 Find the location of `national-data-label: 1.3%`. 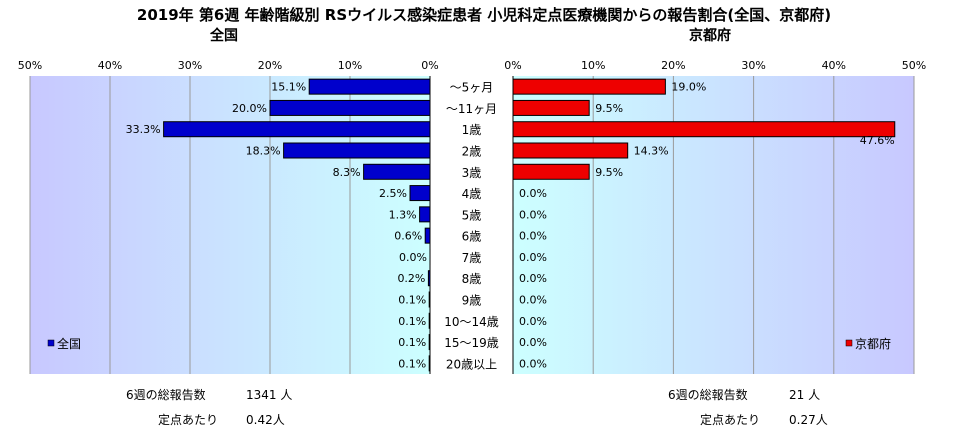

national-data-label: 1.3% is located at coordinates (403, 214).